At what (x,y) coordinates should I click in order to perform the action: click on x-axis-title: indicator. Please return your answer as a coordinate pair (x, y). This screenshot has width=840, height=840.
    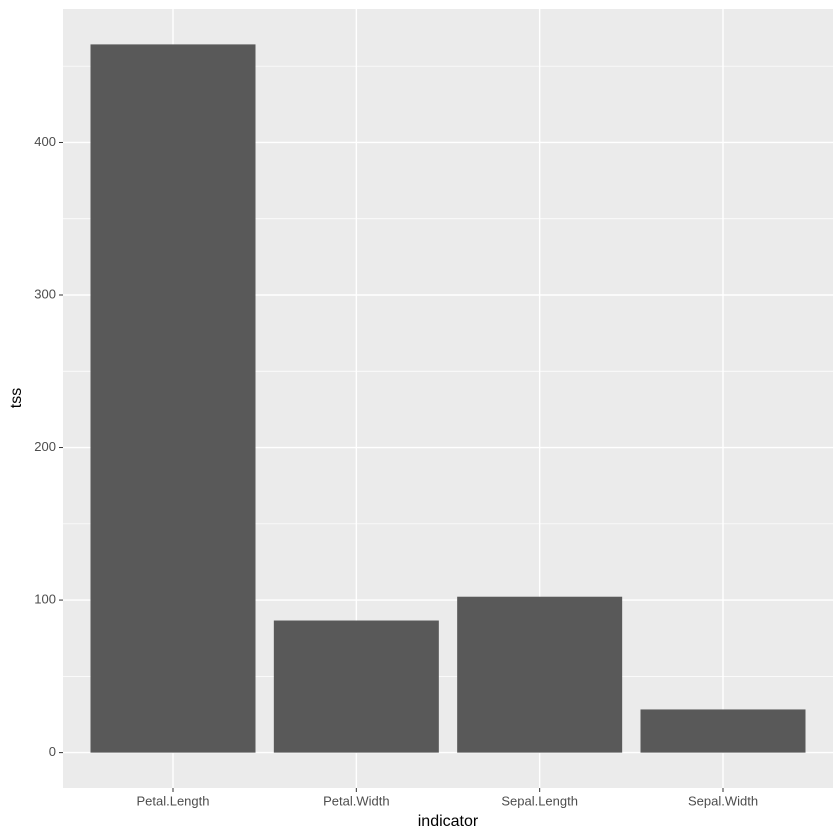
    Looking at the image, I should click on (448, 821).